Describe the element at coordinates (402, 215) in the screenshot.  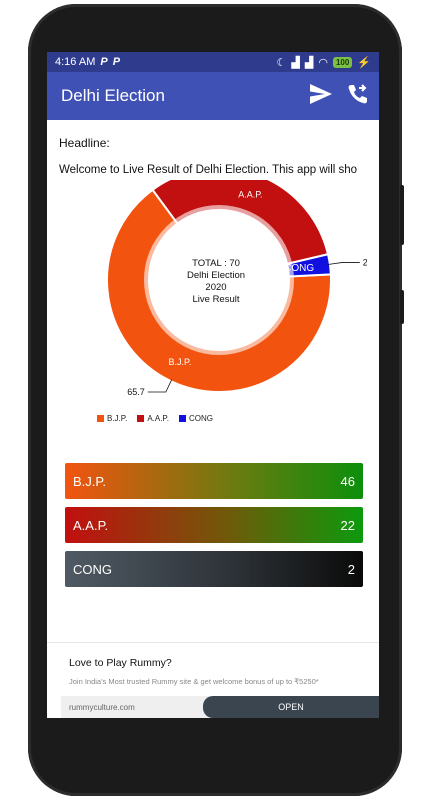
I see `volume-button` at that location.